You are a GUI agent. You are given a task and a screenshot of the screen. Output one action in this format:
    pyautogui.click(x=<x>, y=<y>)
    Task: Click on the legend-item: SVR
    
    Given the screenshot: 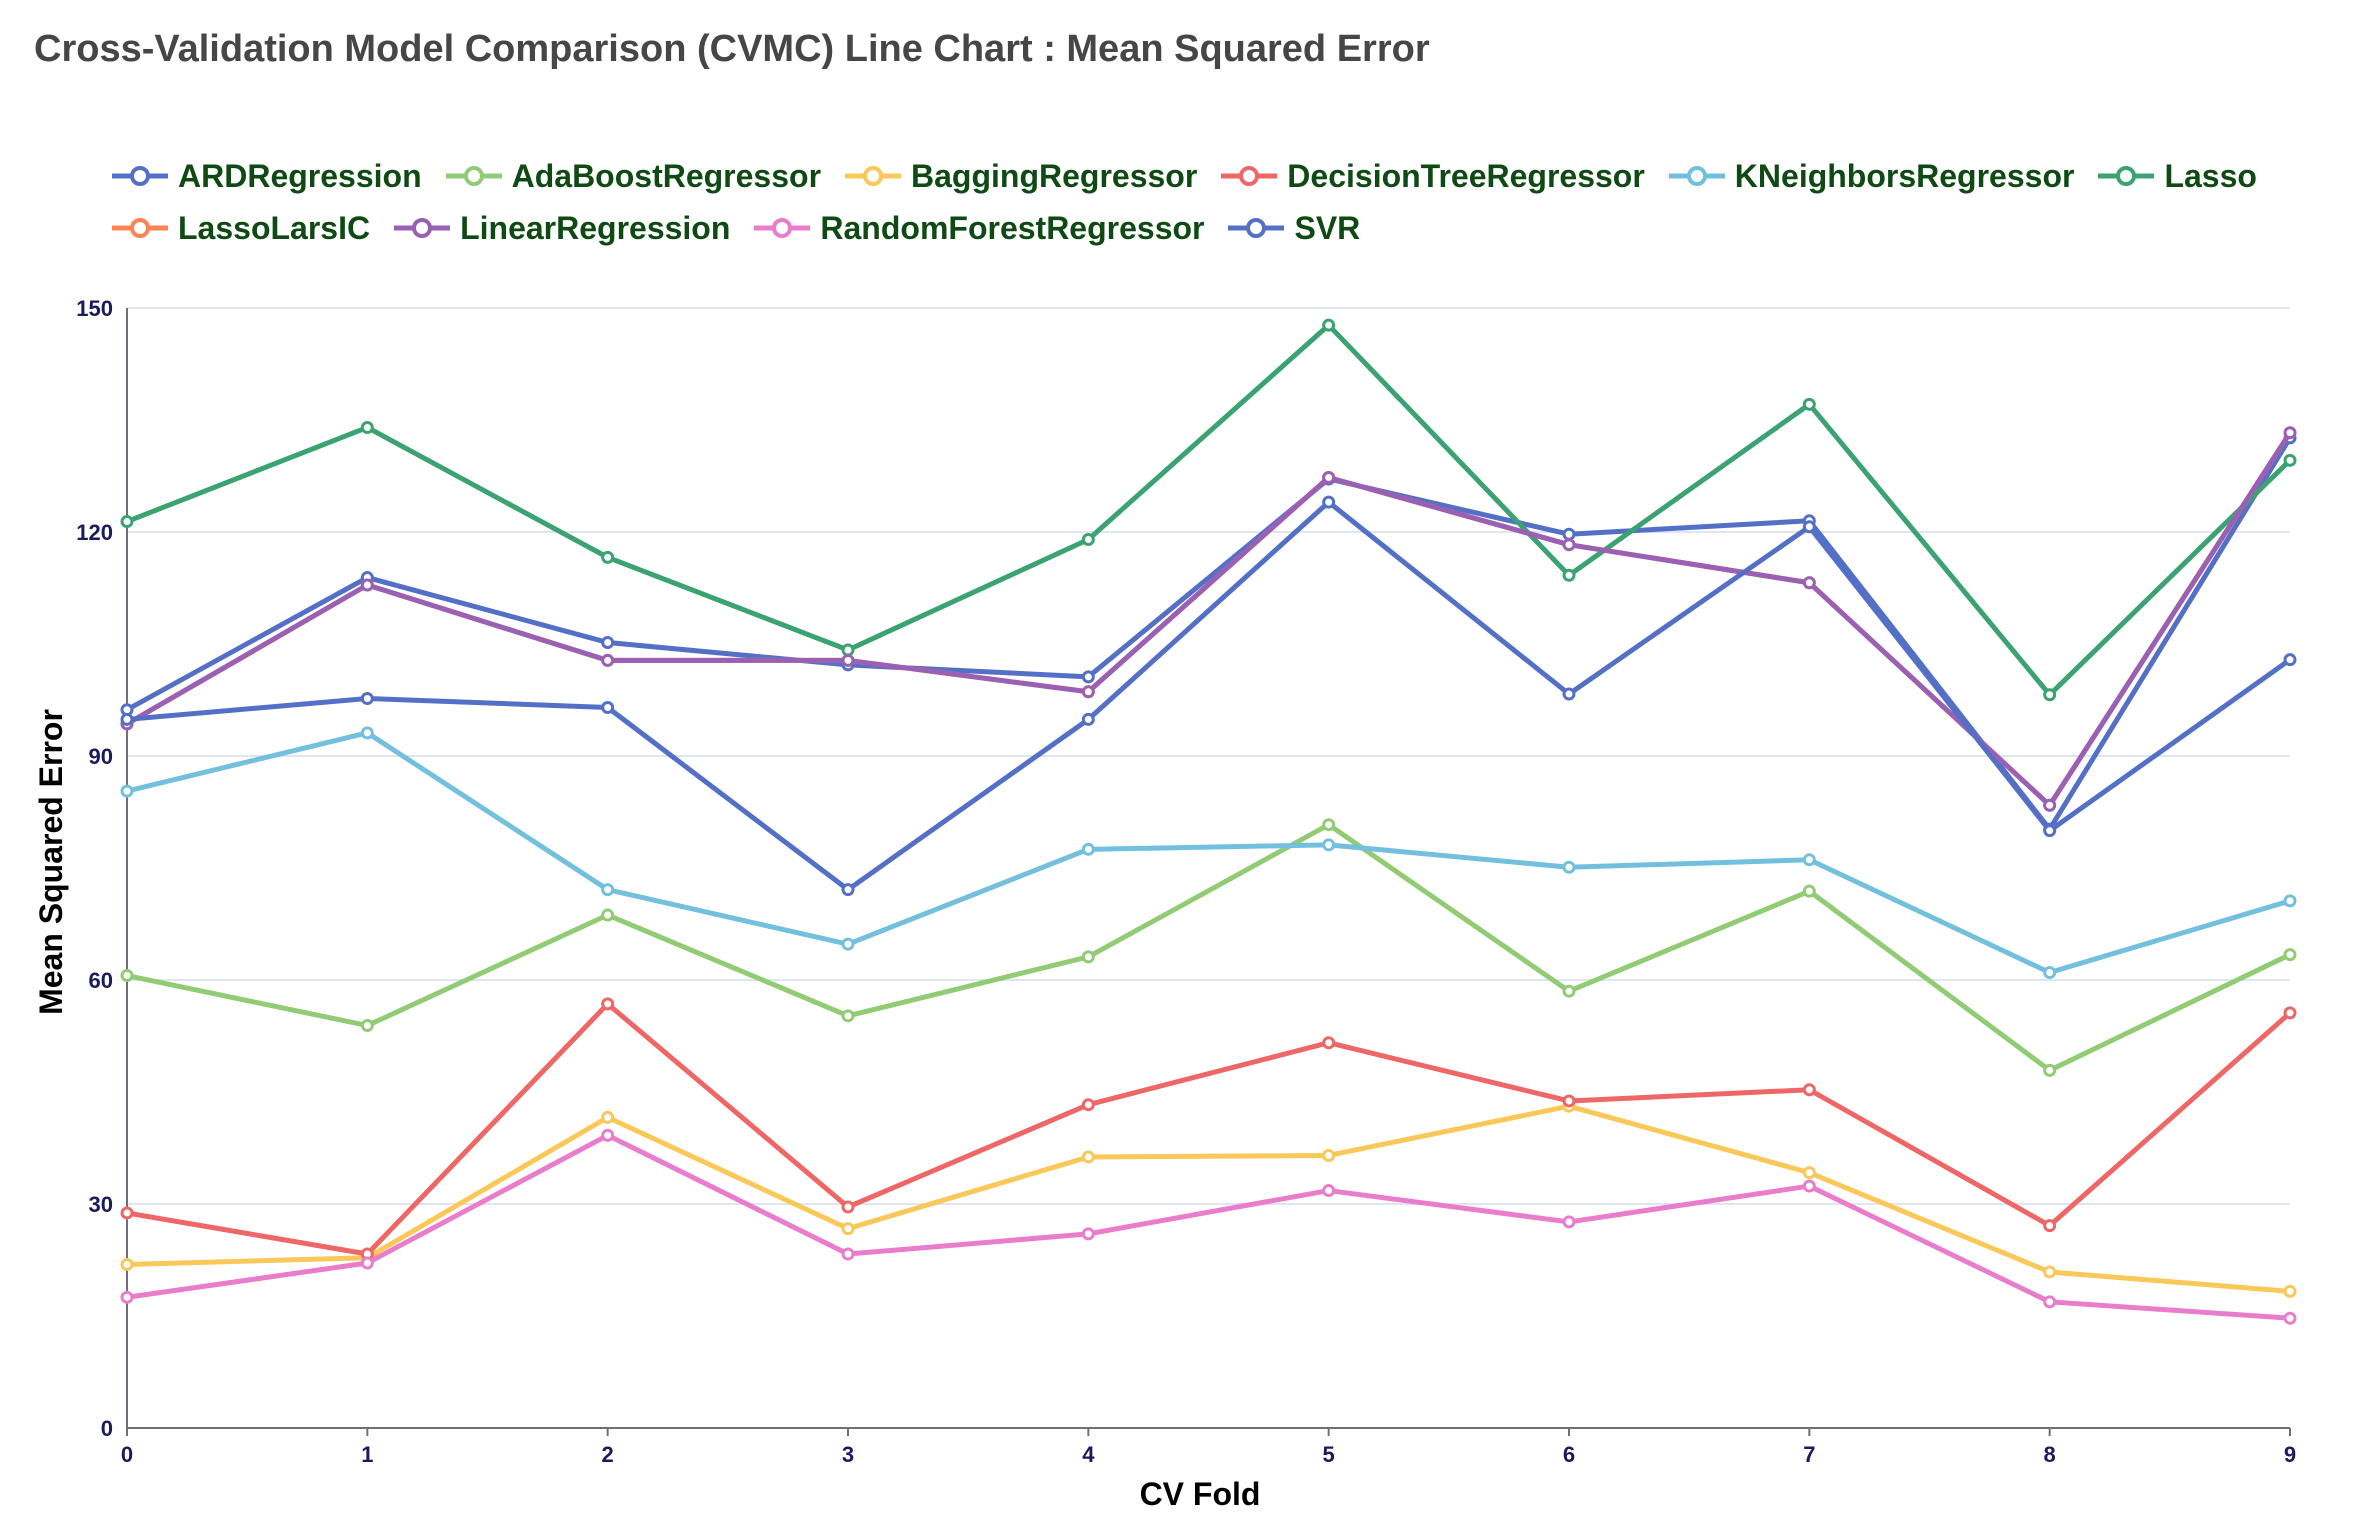 What is the action you would take?
    pyautogui.click(x=1294, y=228)
    